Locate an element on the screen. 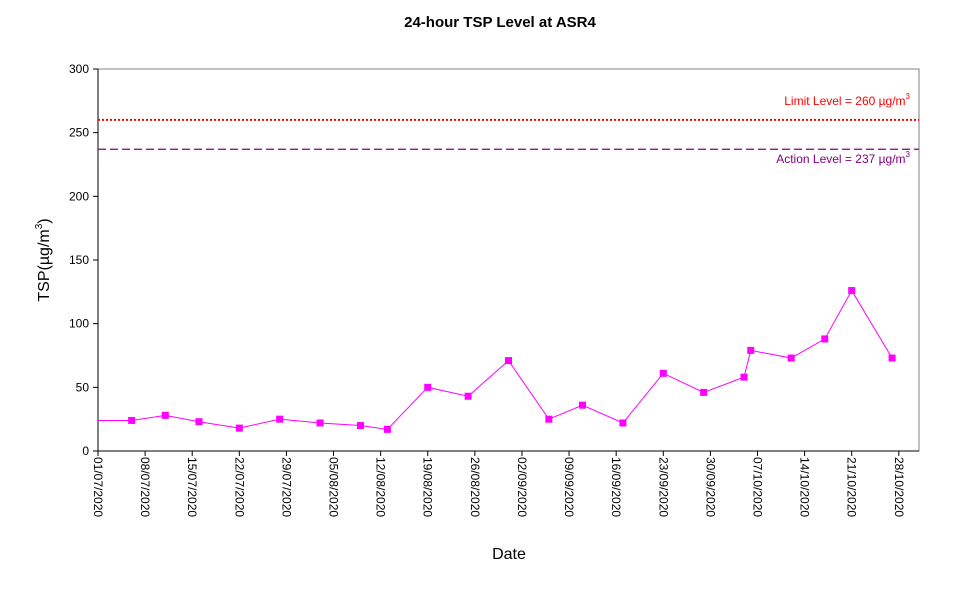 This screenshot has width=967, height=590. y-tick-label: 100 is located at coordinates (79, 324).